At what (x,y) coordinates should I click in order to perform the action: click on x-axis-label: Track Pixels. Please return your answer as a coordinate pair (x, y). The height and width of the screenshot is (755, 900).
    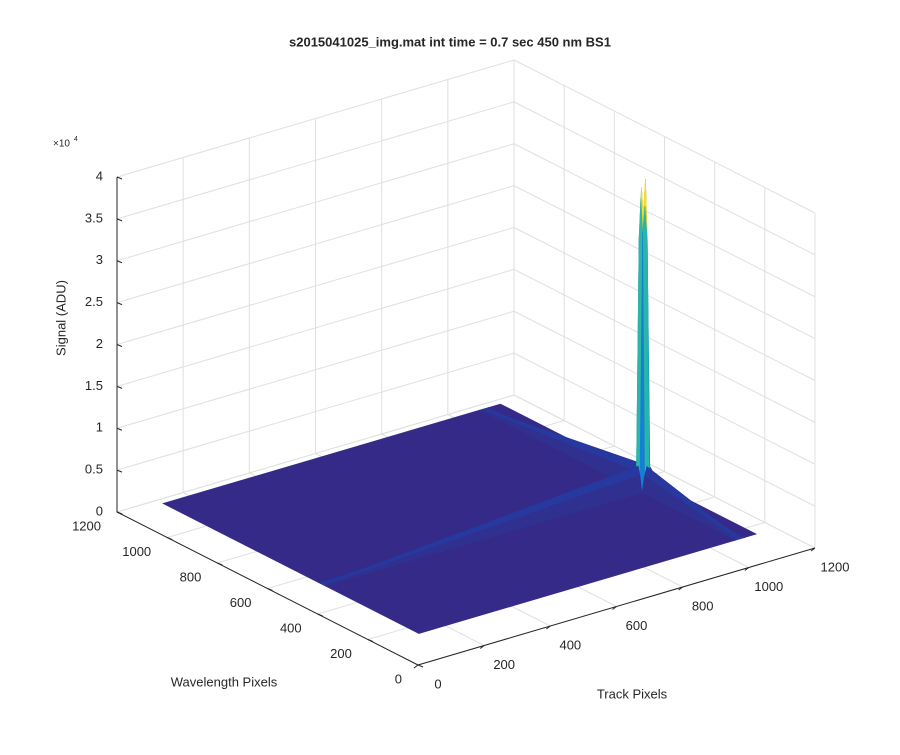
    Looking at the image, I should click on (632, 693).